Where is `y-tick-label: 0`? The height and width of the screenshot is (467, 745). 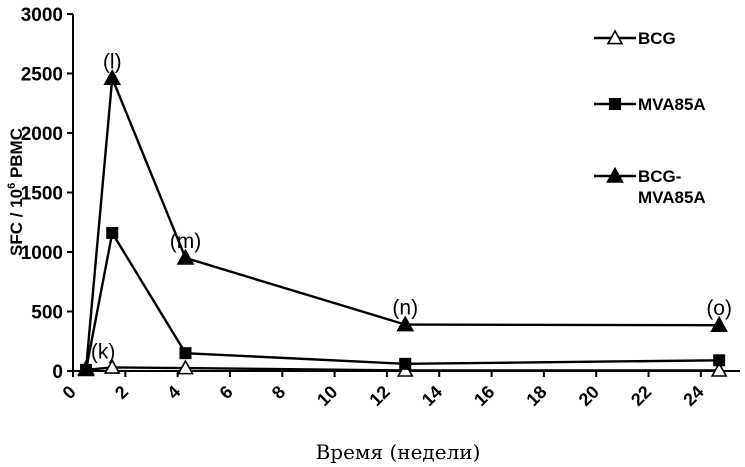 y-tick-label: 0 is located at coordinates (57, 372).